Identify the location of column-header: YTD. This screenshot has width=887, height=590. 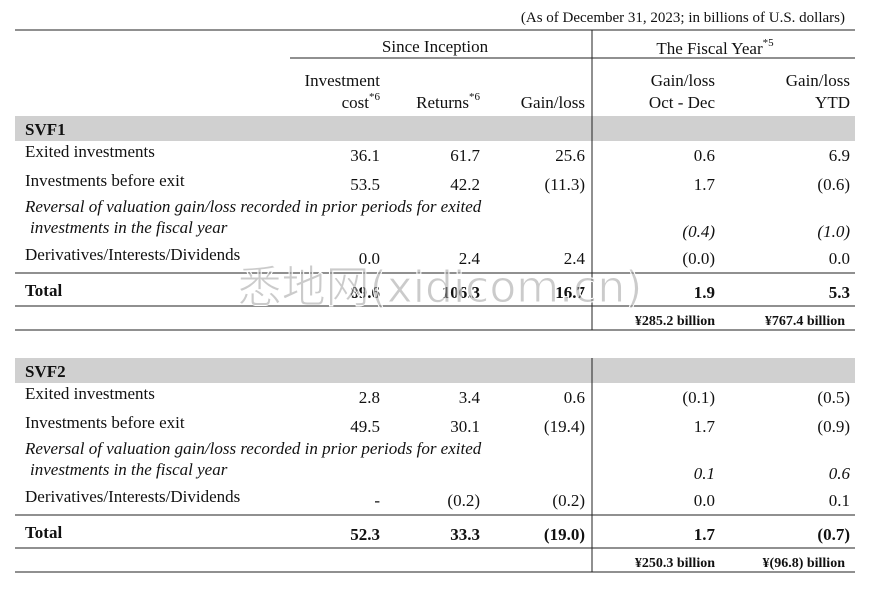
(832, 102).